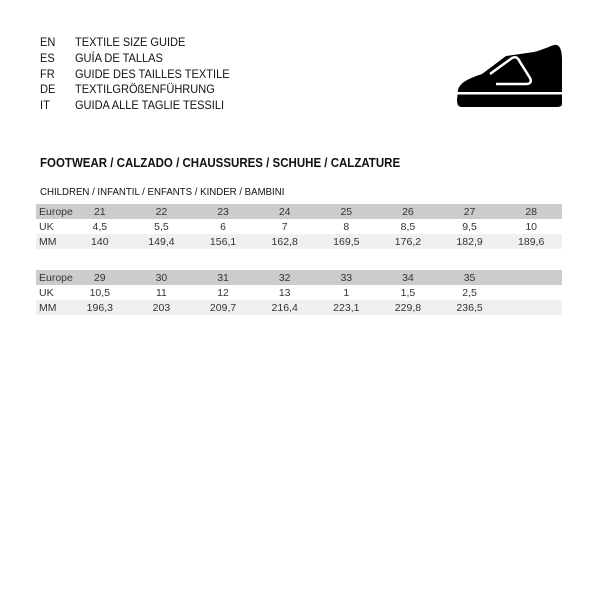  What do you see at coordinates (531, 241) in the screenshot?
I see `size-cell: 189,6` at bounding box center [531, 241].